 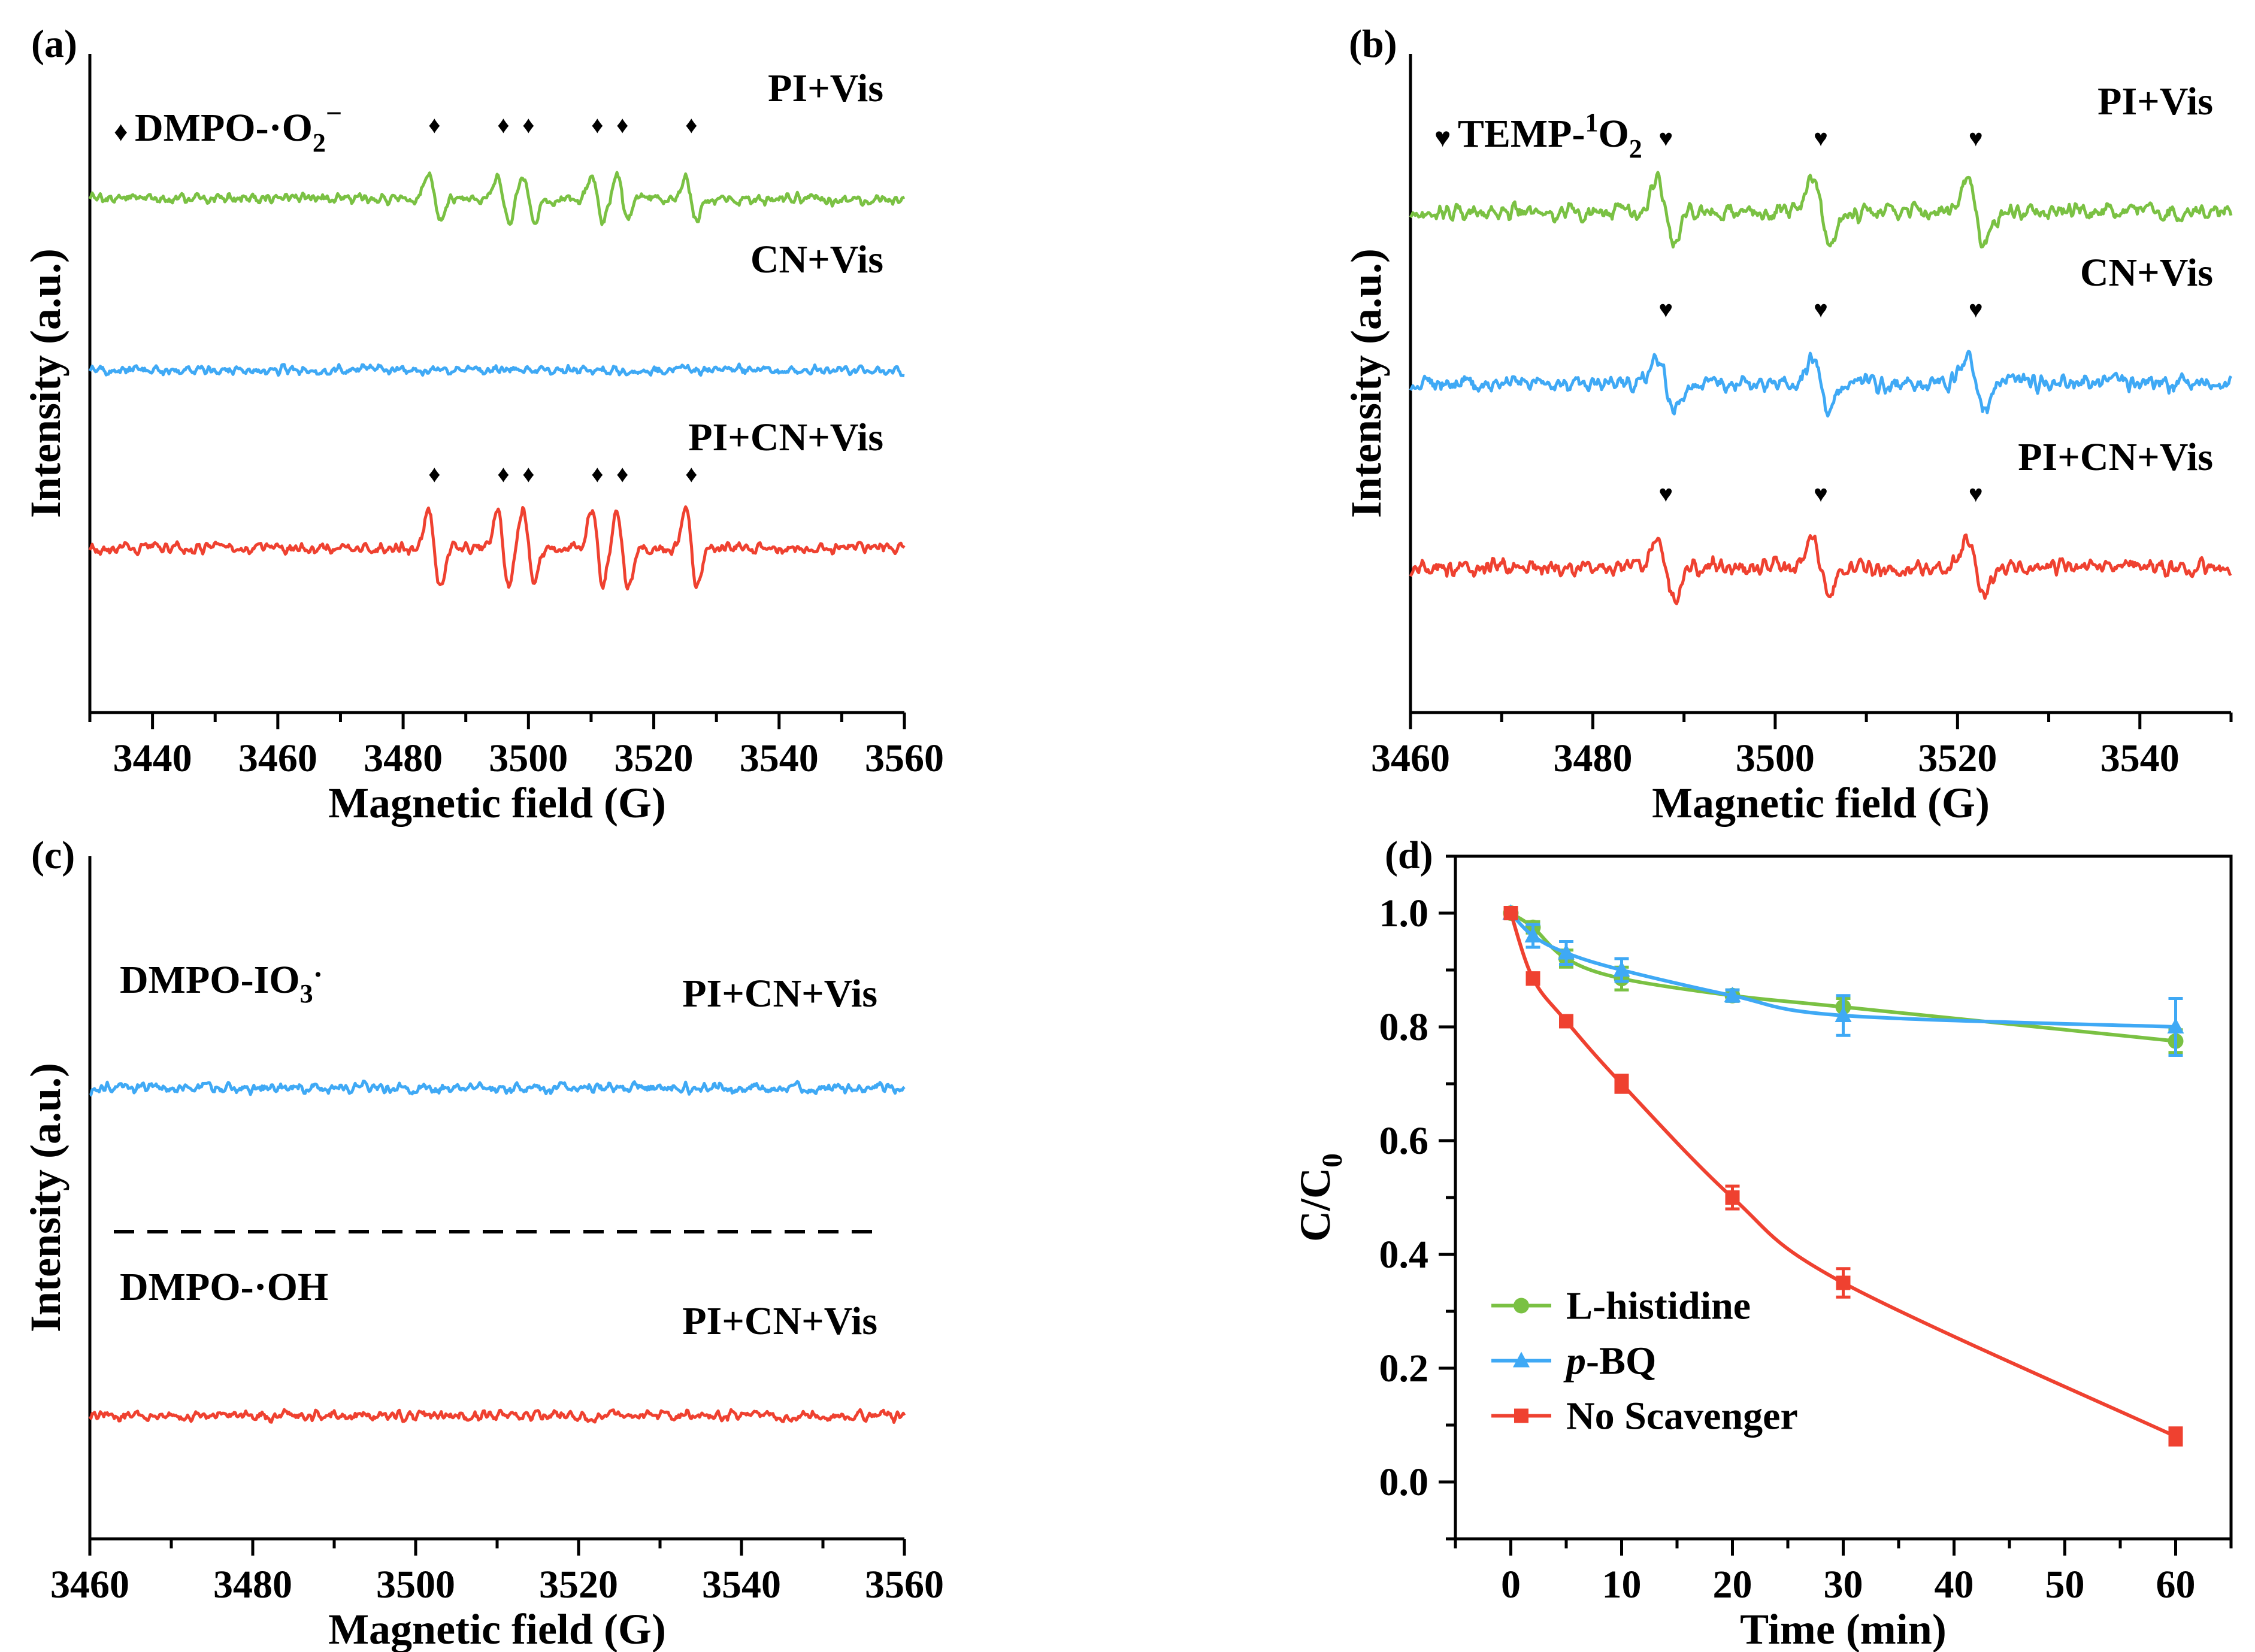 I want to click on marker-legend: ♥ TEMP-1O2, so click(x=1538, y=135).